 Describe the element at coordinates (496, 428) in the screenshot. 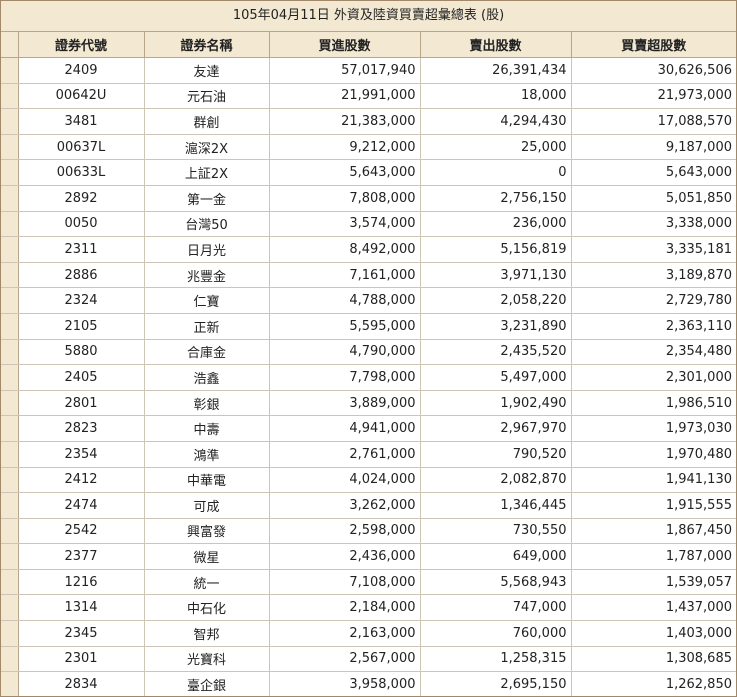

I see `cell-sell: 2,967,970` at that location.